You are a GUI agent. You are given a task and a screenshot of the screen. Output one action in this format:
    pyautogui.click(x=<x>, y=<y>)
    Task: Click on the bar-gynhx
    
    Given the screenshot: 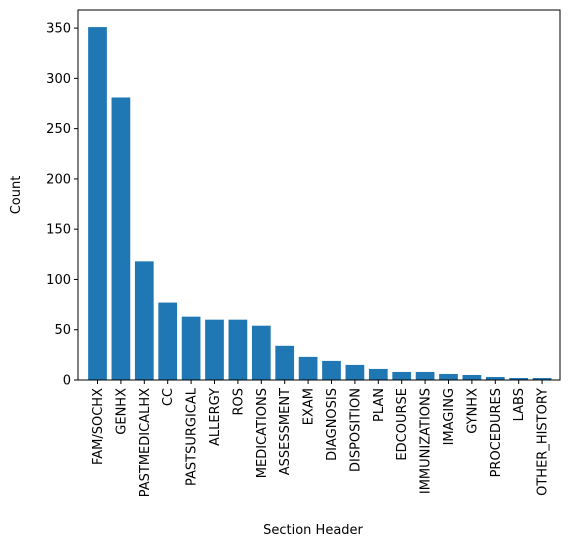 What is the action you would take?
    pyautogui.click(x=472, y=377)
    